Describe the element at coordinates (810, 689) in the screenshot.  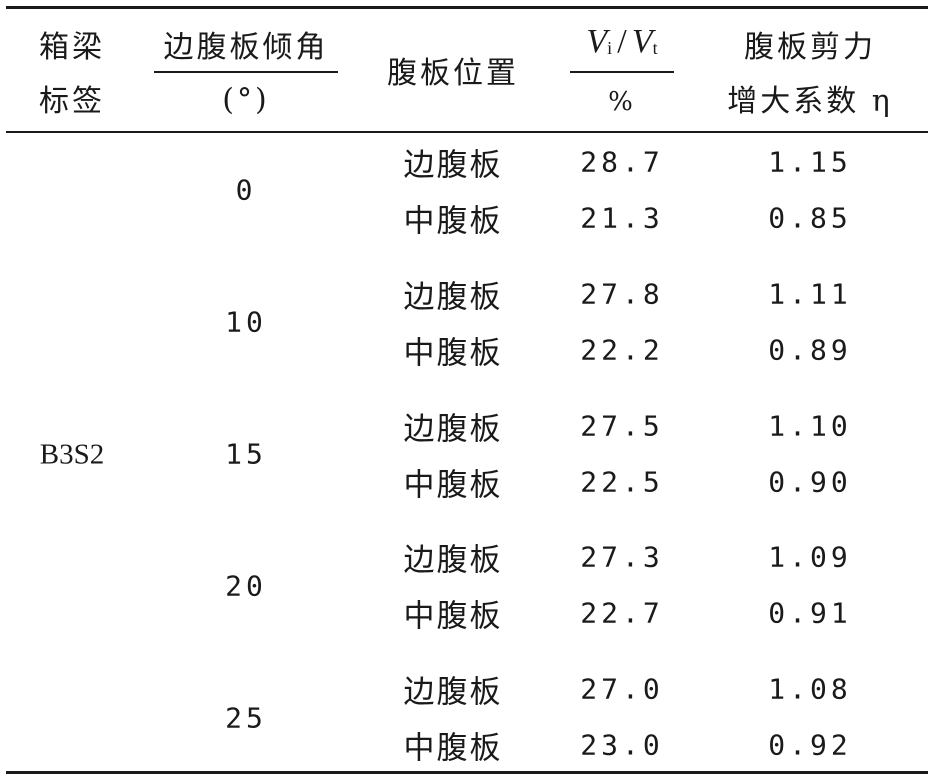
I see `eta-4-0: 1.08` at that location.